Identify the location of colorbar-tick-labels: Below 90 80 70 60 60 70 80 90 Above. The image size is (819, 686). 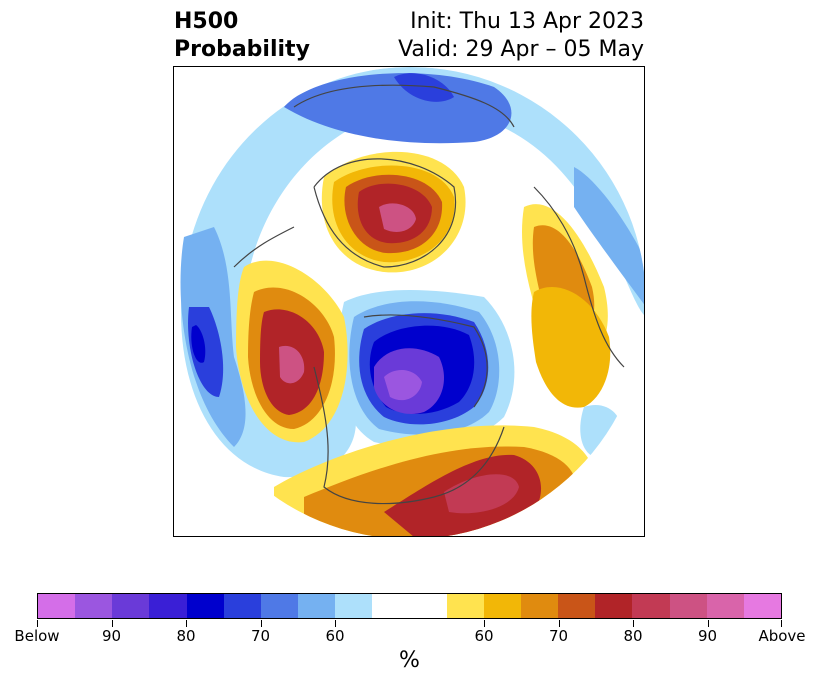
(409, 637).